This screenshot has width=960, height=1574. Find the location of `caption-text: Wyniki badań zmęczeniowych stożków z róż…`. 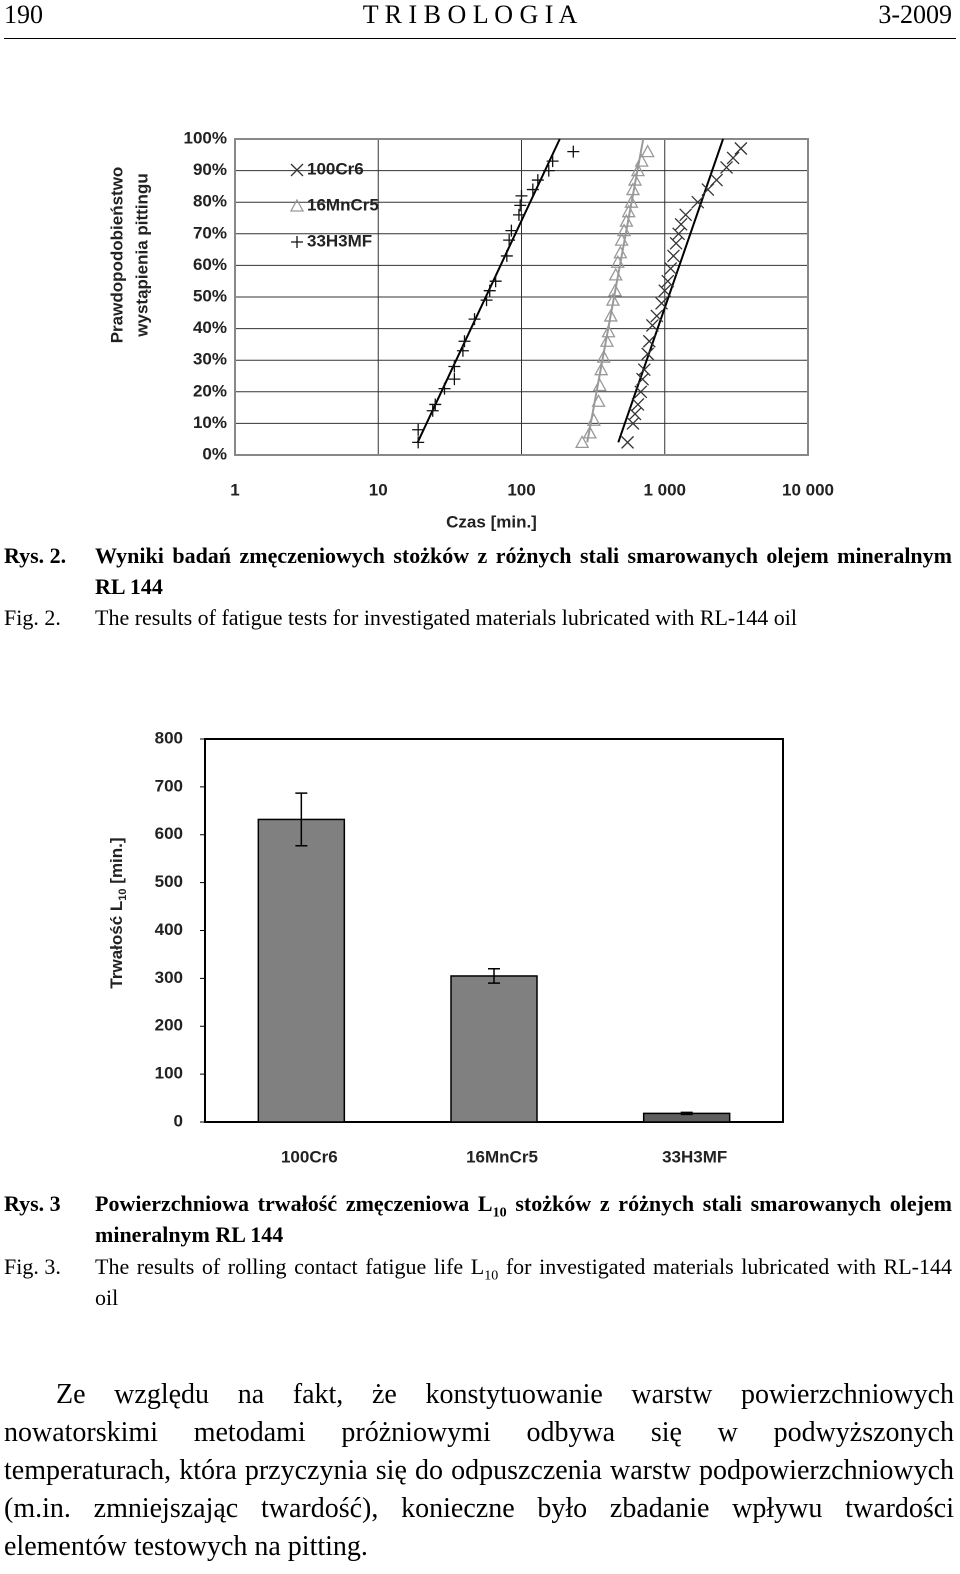

caption-text: Wyniki badań zmęczeniowych stożków z róż… is located at coordinates (523, 571).